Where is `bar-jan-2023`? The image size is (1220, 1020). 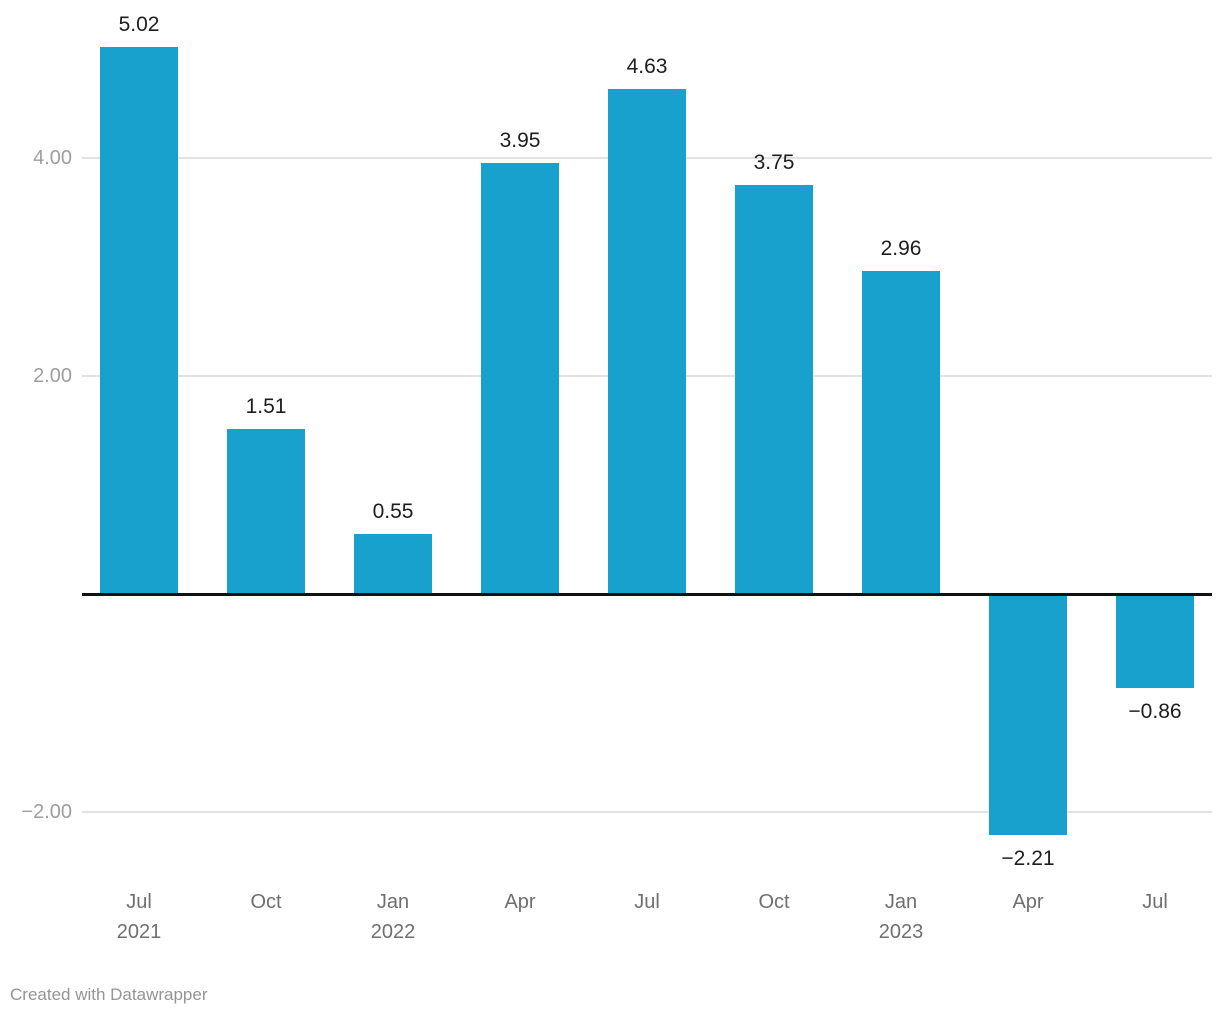 bar-jan-2023 is located at coordinates (901, 432).